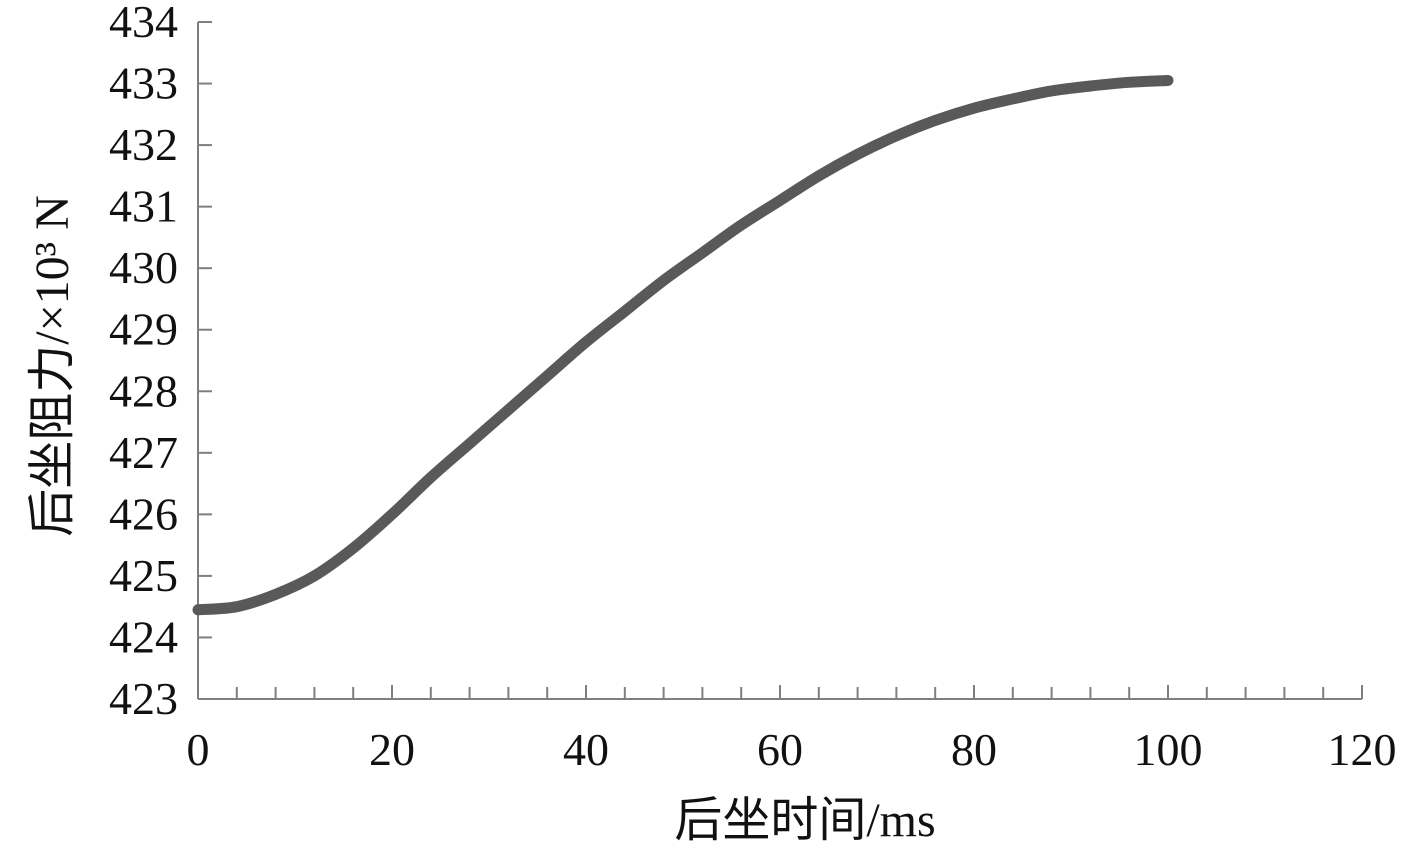  I want to click on y-tick-label: 427, so click(143, 452).